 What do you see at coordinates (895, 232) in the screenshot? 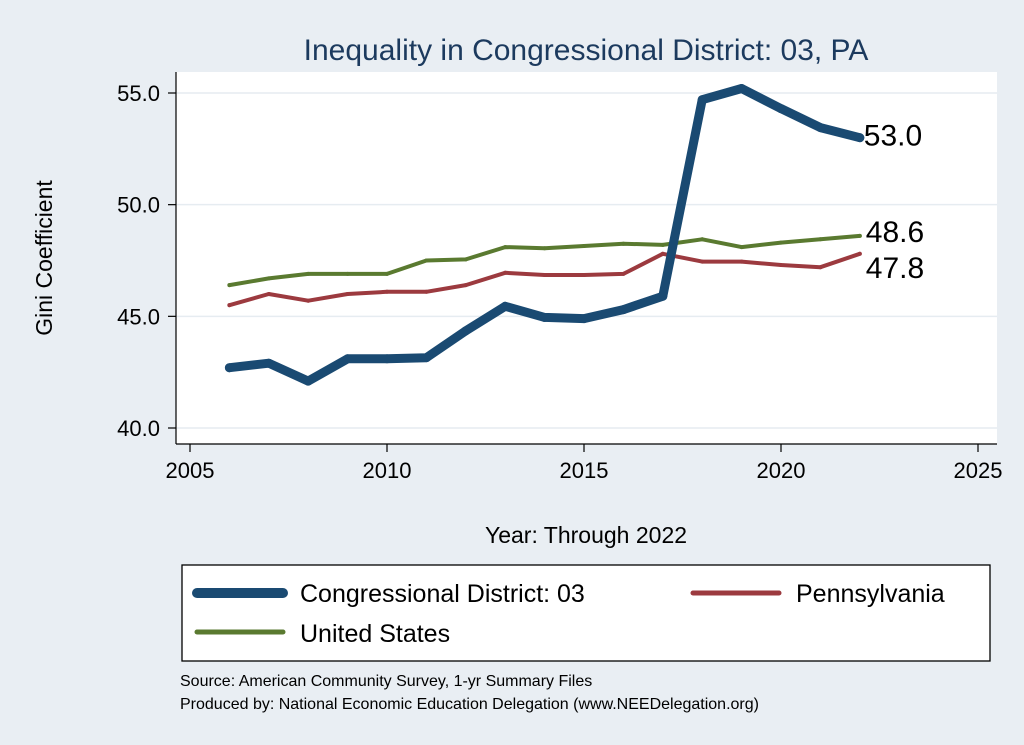
I see `end-label-united-states: 48.6` at bounding box center [895, 232].